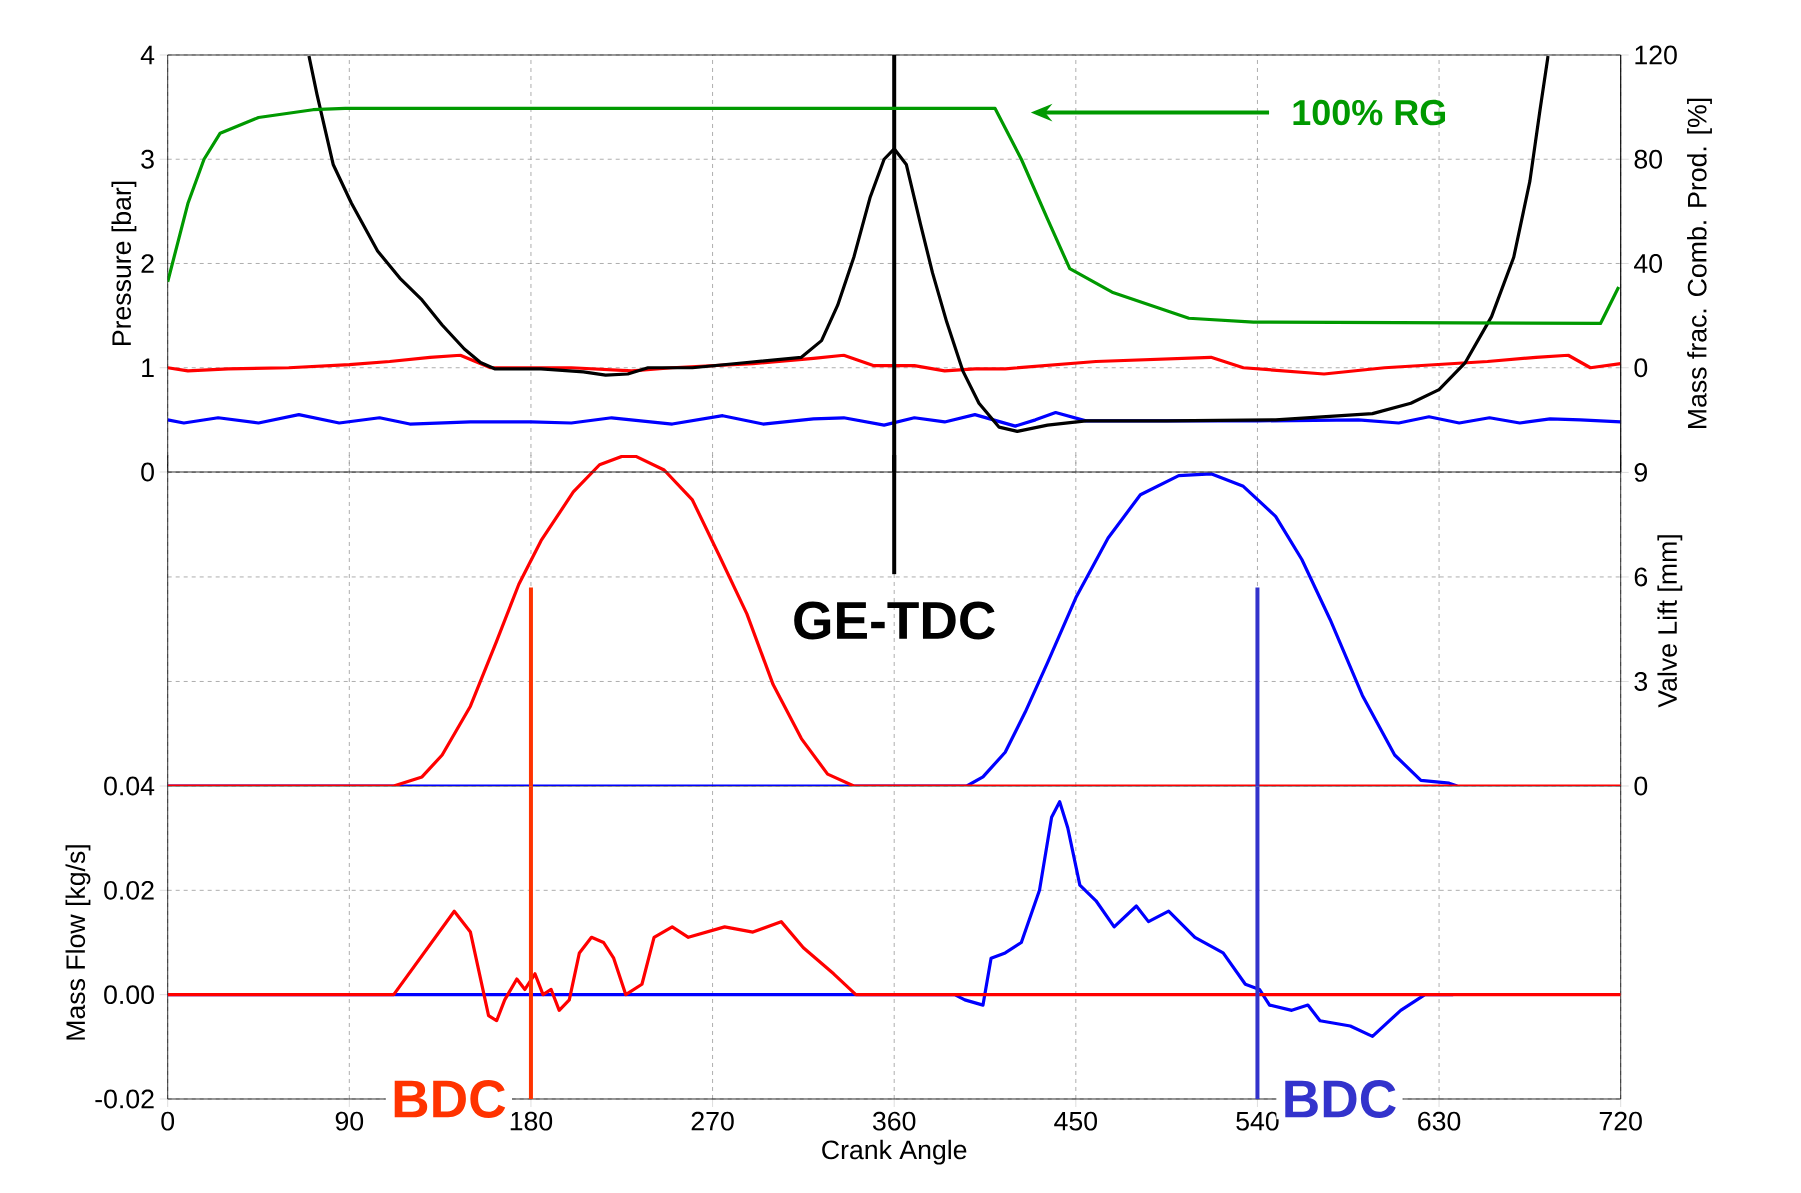  I want to click on y2-tick-label: 3, so click(1641, 681).